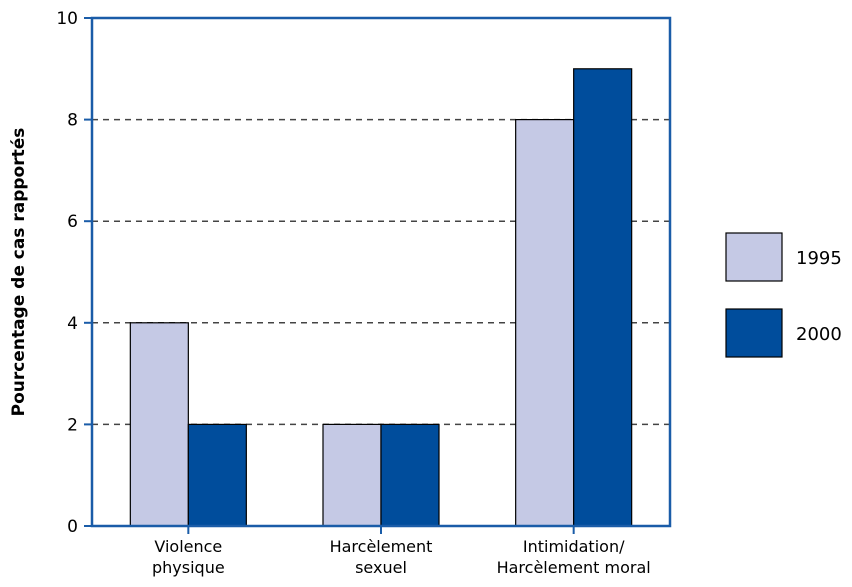  Describe the element at coordinates (754, 333) in the screenshot. I see `legend-swatch-2000` at that location.